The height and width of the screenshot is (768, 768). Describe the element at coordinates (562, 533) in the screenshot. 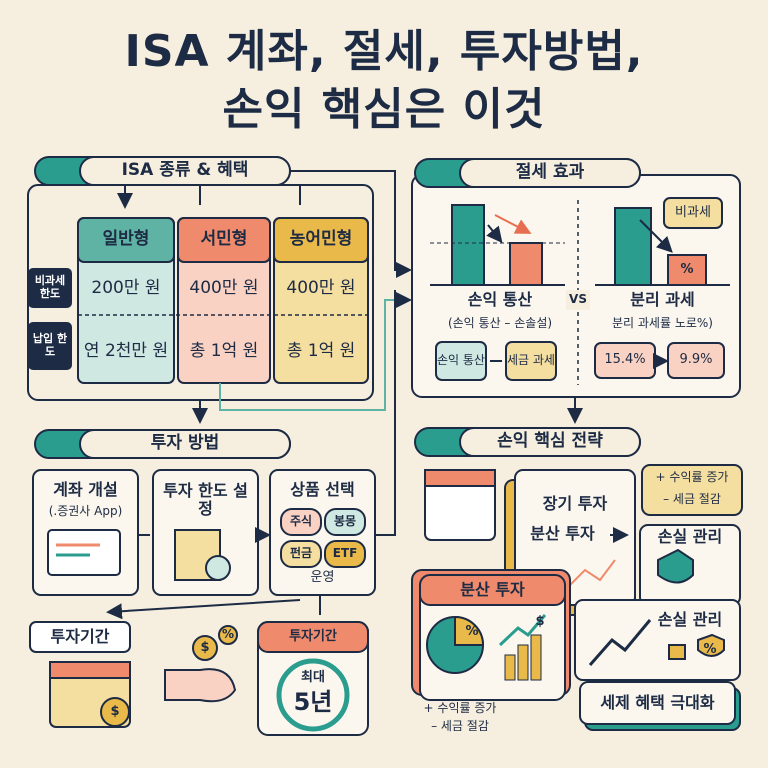

I see `strategy-item: 분산 투자` at that location.